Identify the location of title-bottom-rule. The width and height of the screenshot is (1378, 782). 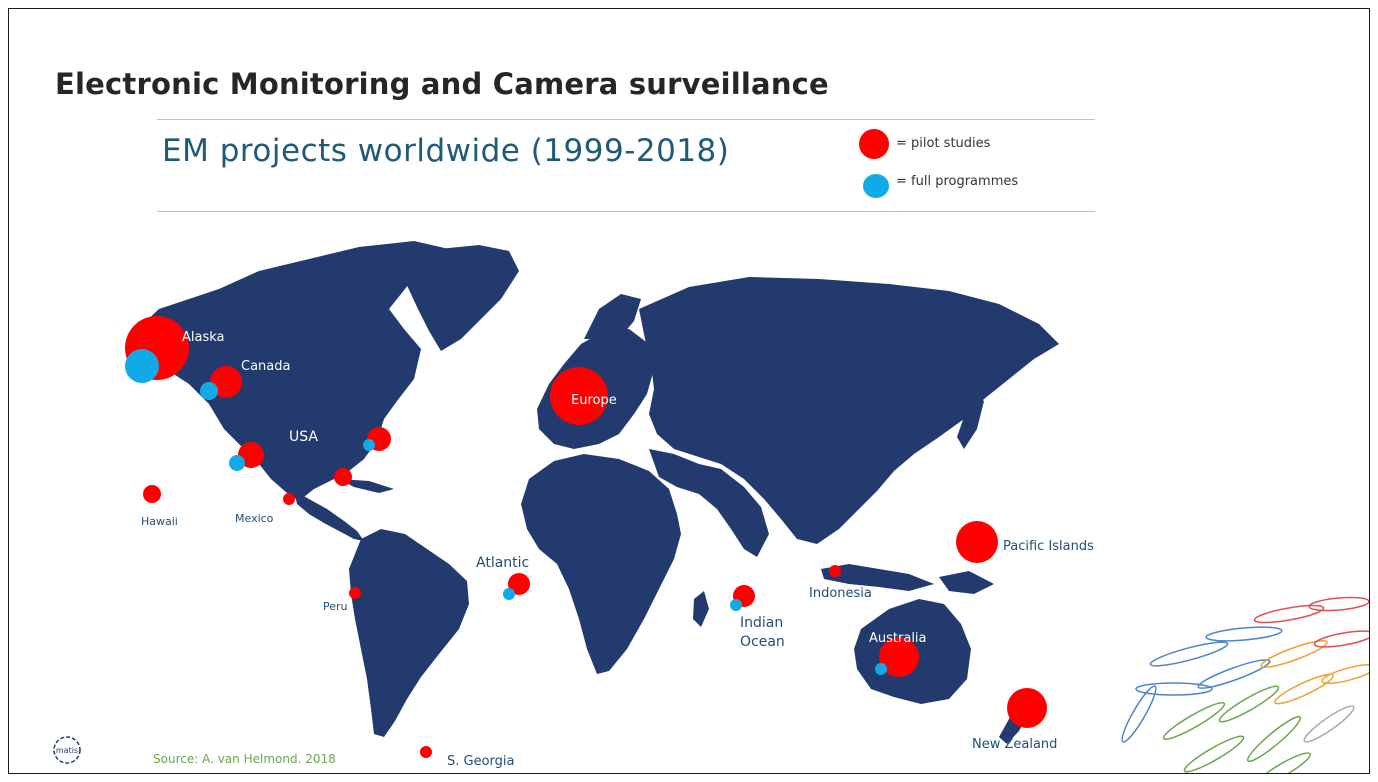
(626, 211).